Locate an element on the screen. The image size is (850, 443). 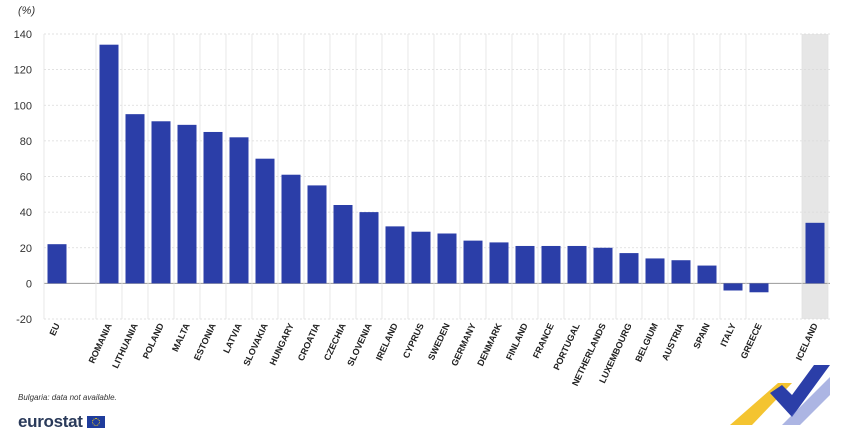
x-tick-label: AUSTRIA is located at coordinates (673, 341).